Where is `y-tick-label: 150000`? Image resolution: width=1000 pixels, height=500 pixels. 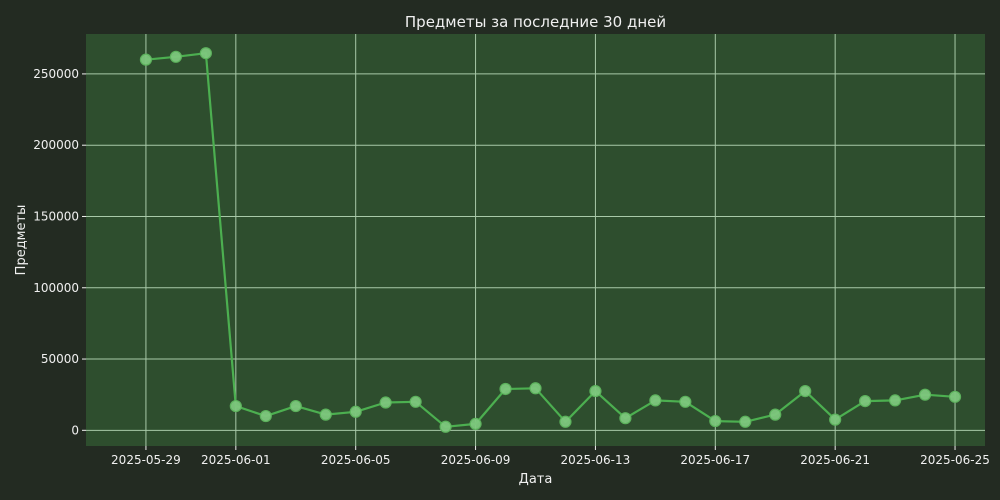 y-tick-label: 150000 is located at coordinates (56, 216).